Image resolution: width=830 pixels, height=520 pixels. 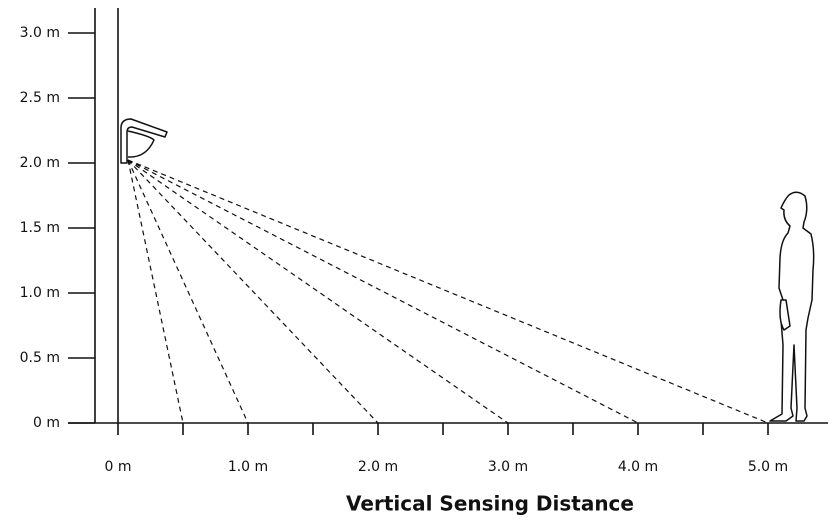 I want to click on x-tick-label: 5.0 m, so click(x=768, y=467).